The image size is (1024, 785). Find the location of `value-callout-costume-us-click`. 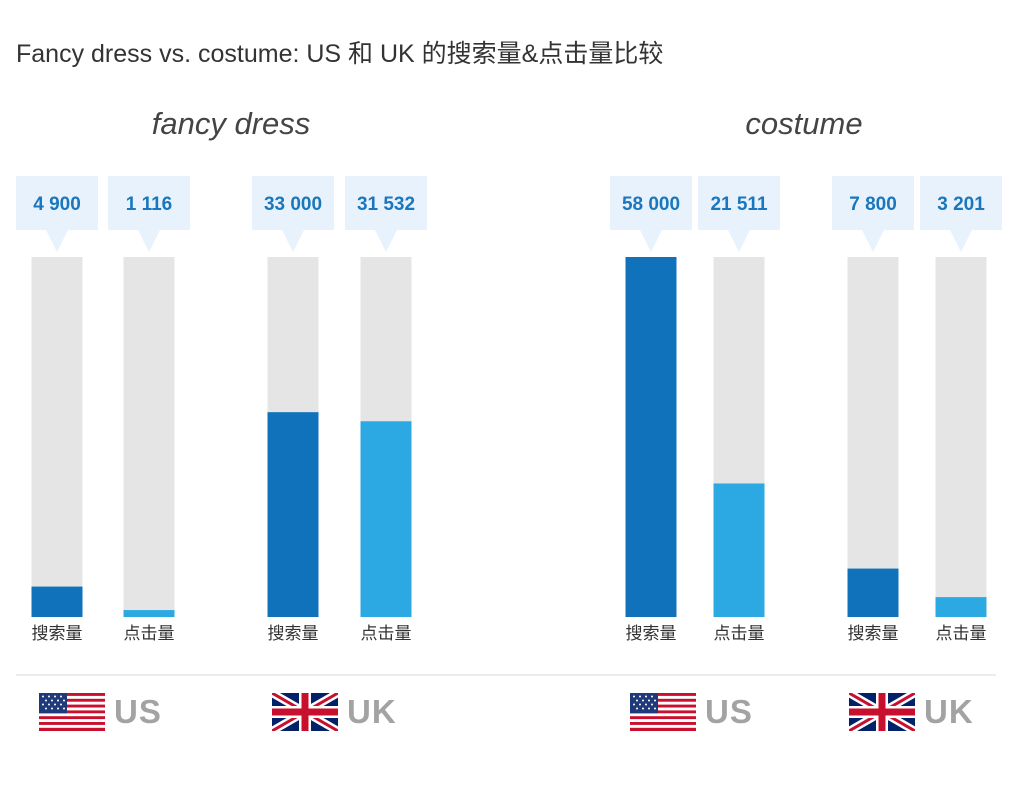

value-callout-costume-us-click is located at coordinates (739, 214).